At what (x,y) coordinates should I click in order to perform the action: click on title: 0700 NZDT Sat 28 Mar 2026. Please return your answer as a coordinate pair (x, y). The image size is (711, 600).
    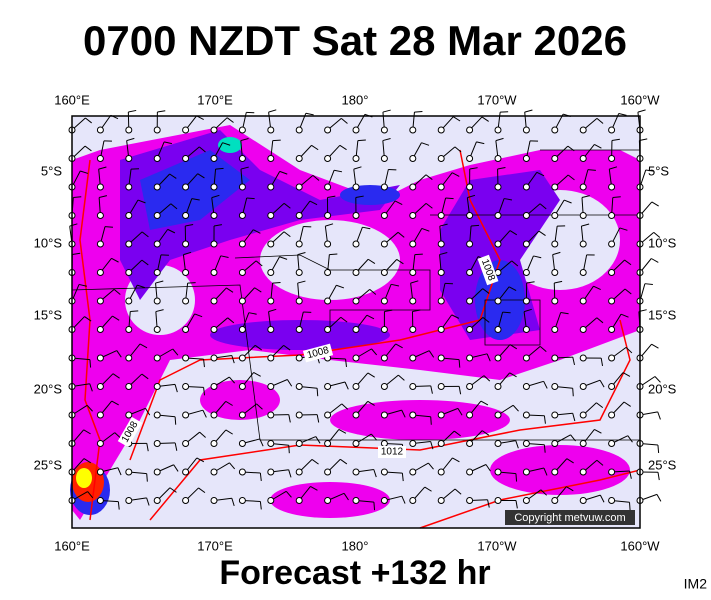
    Looking at the image, I should click on (355, 40).